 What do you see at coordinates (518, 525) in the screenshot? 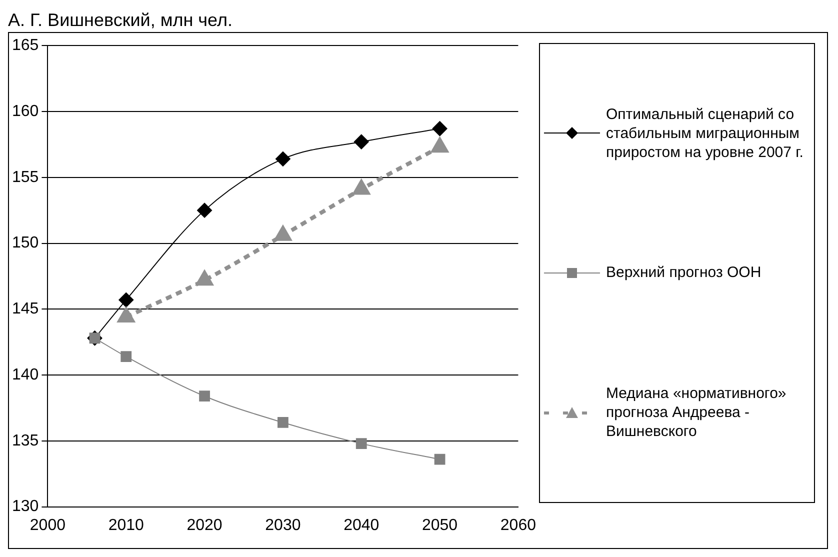
I see `x-tick-label: 2060` at bounding box center [518, 525].